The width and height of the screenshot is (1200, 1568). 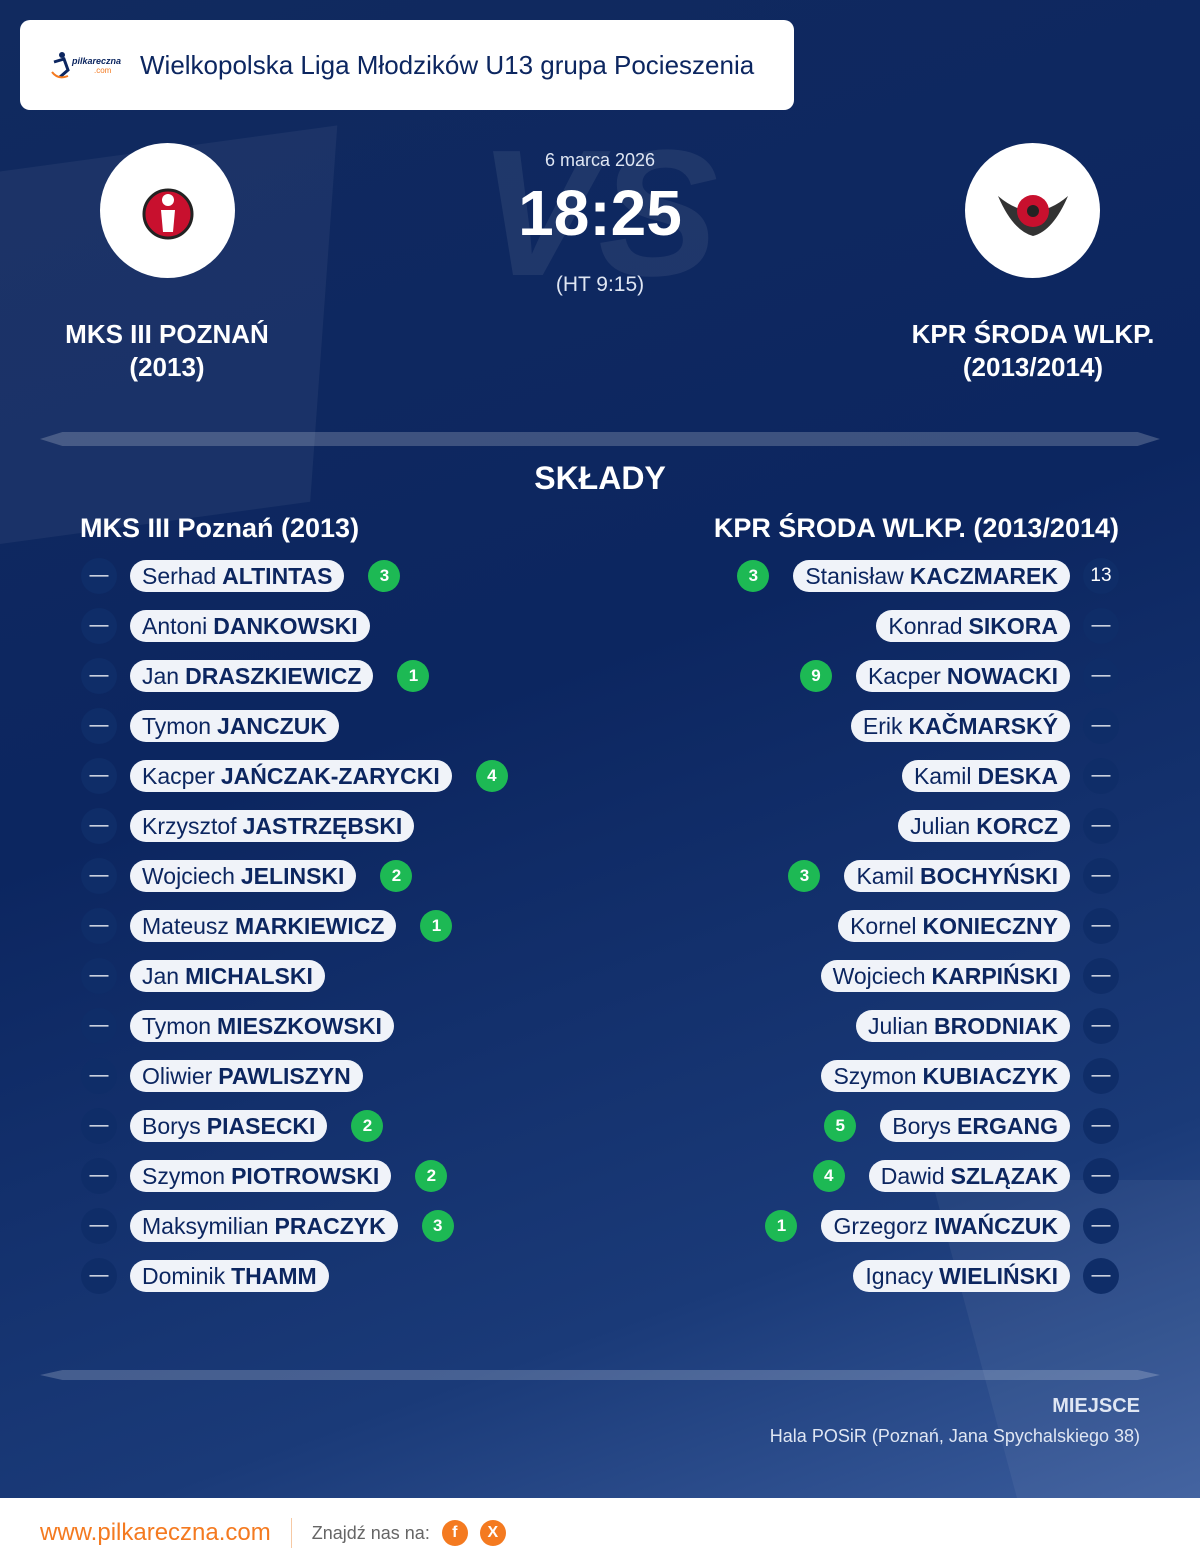 I want to click on player-row: — Borys PIASECKI 2, so click(x=232, y=1126).